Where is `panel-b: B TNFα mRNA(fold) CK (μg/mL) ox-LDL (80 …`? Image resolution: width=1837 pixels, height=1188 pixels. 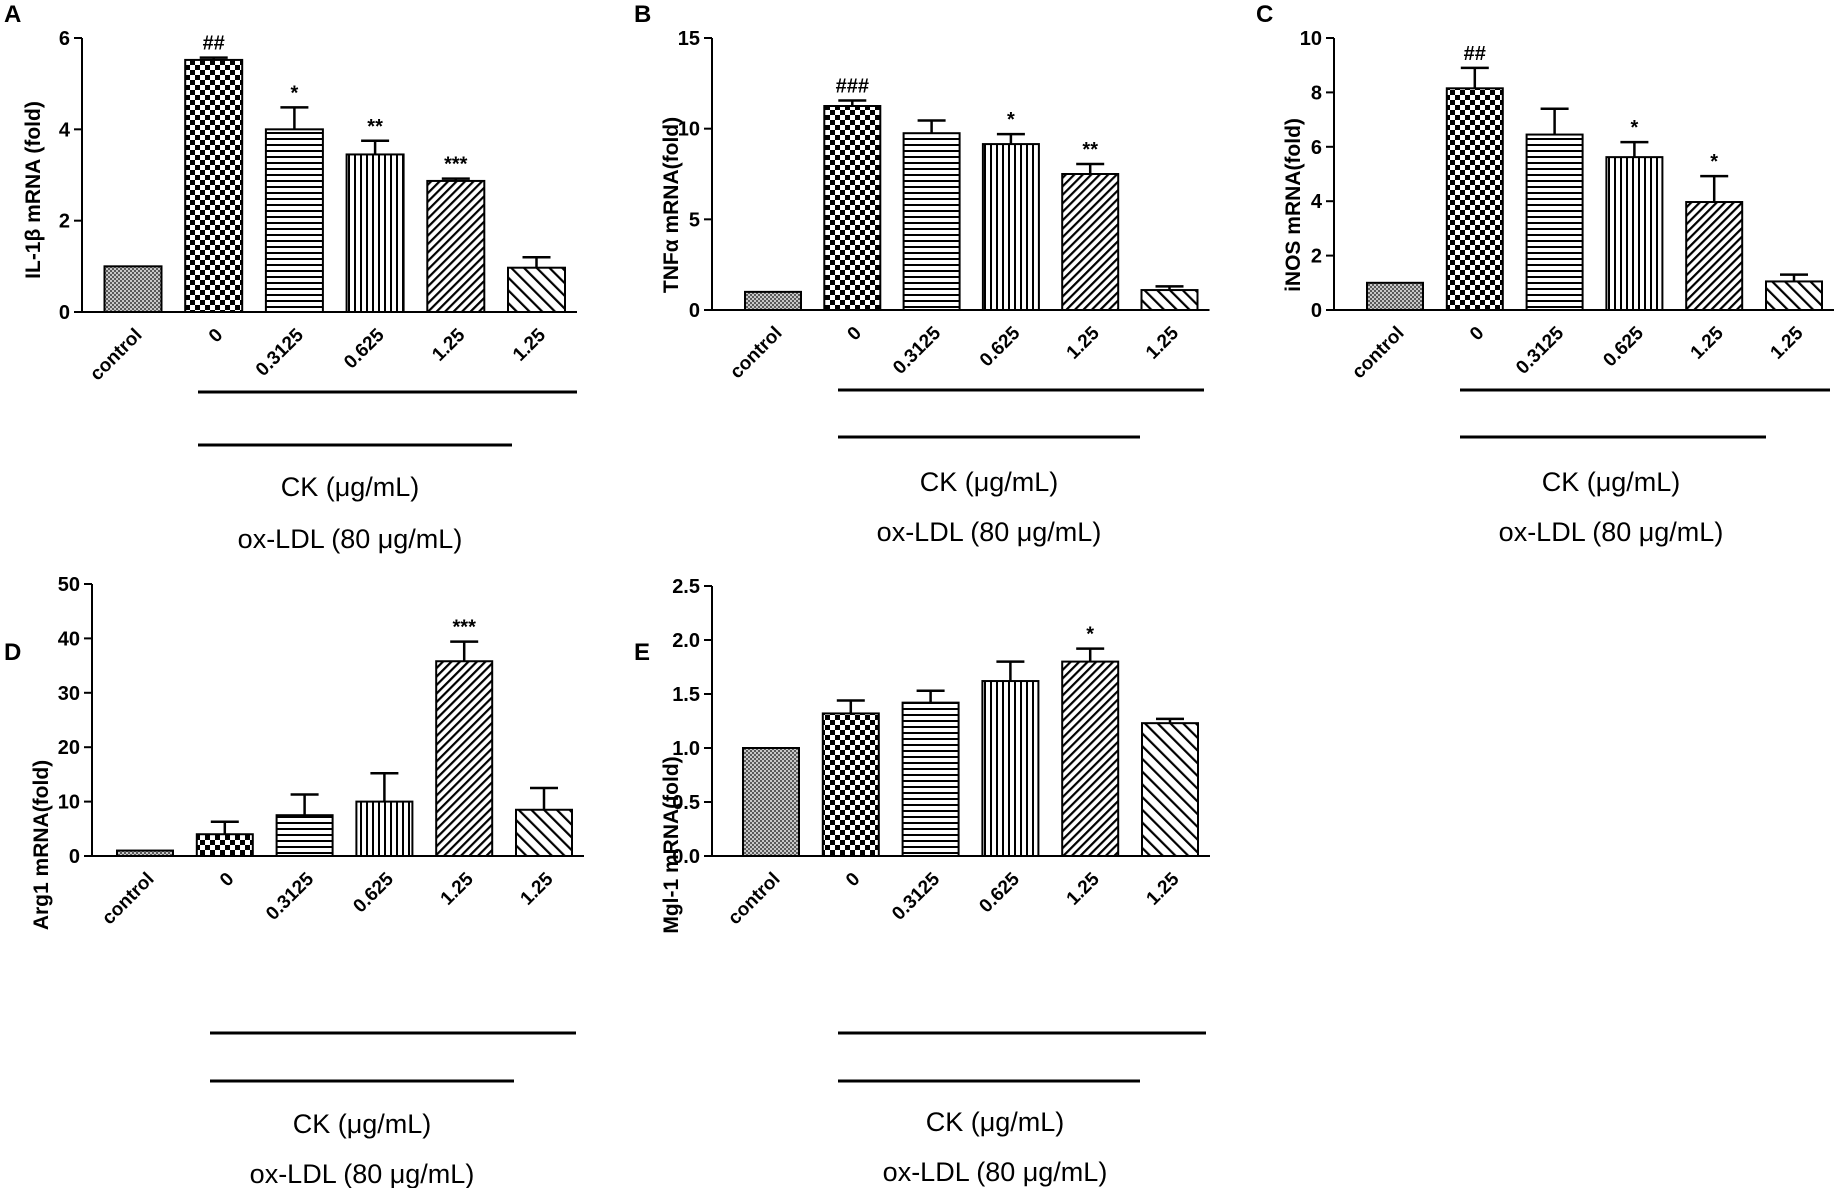
panel-b: B TNFα mRNA(fold) CK (μg/mL) ox-LDL (80 … is located at coordinates (922, 274).